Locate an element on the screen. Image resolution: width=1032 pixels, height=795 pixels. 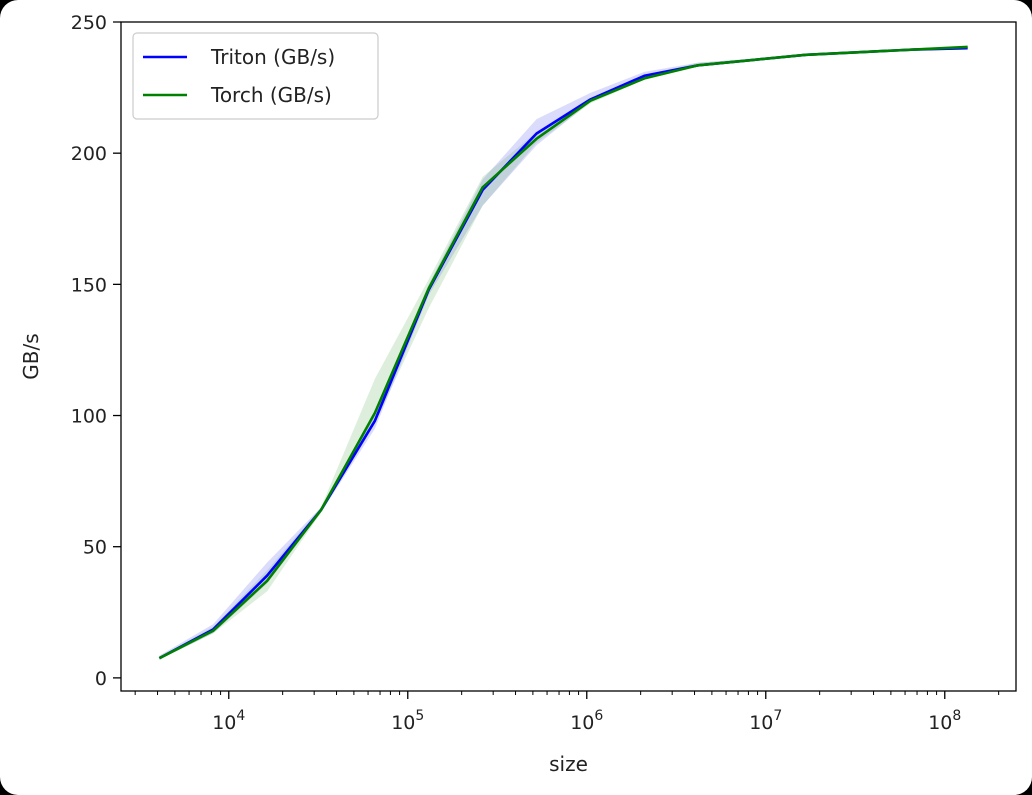
x-tick-label: 10⁴ is located at coordinates (228, 721).